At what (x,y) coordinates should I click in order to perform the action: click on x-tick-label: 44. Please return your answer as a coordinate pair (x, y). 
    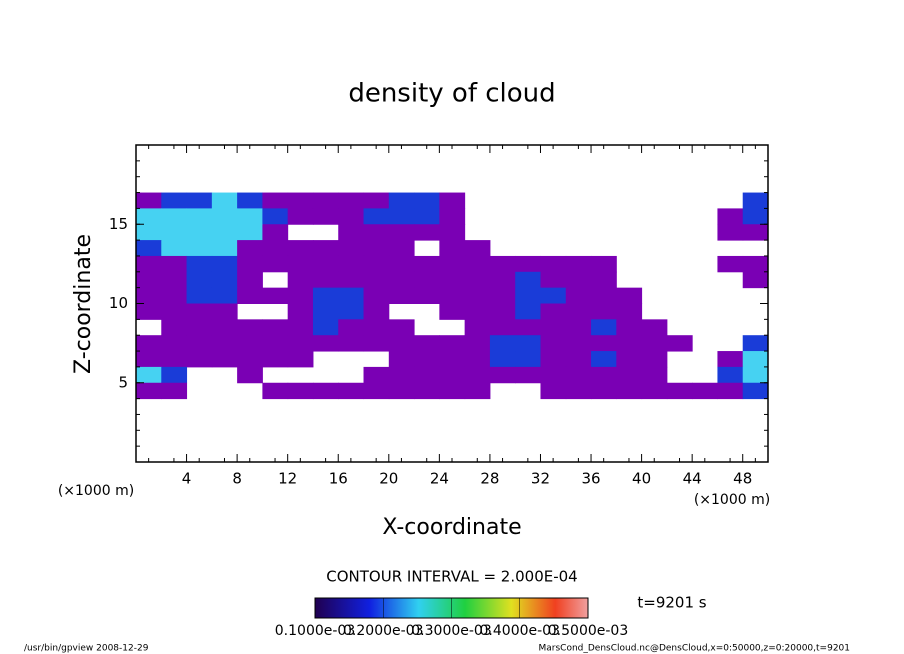
    Looking at the image, I should click on (692, 479).